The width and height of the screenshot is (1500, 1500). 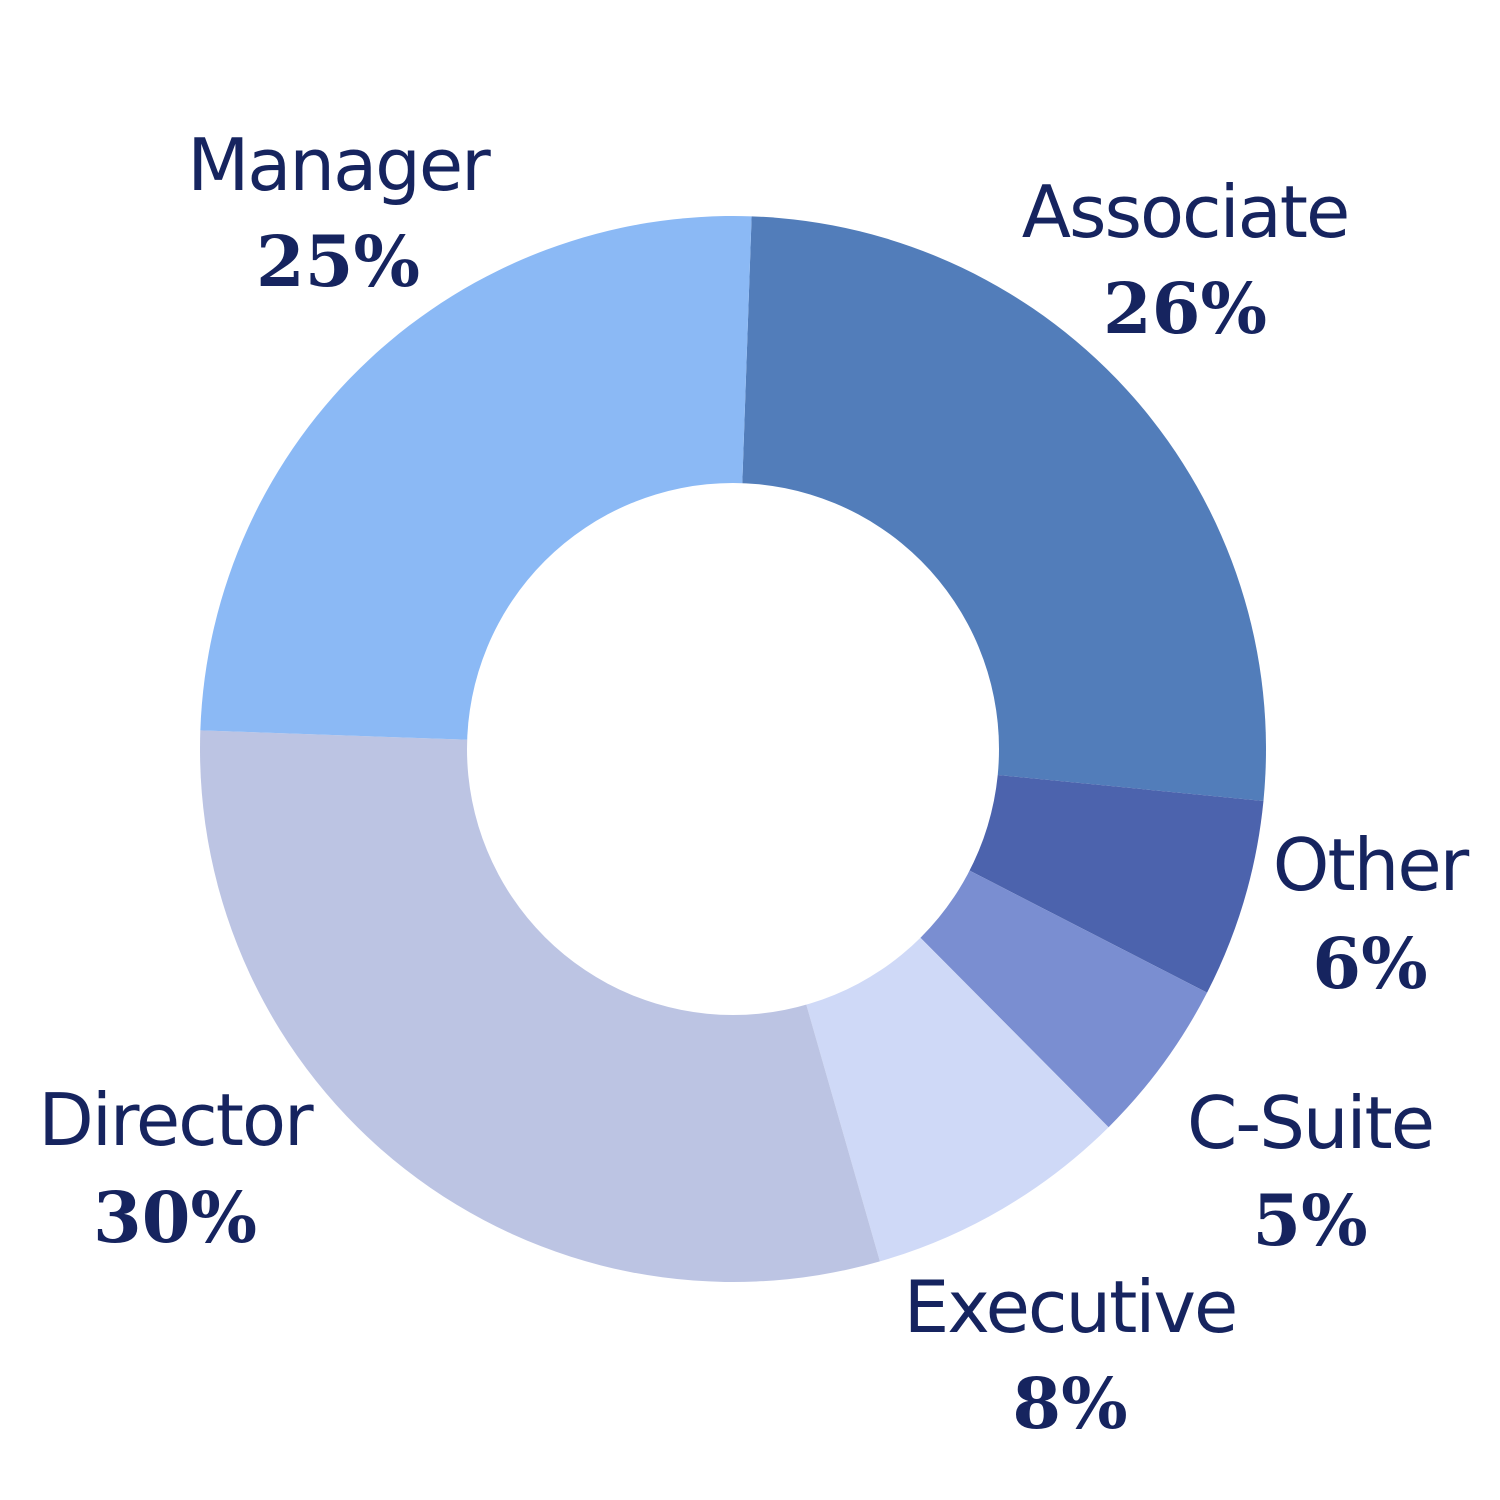 I want to click on slice-label-name: Executive, so click(x=1070, y=1307).